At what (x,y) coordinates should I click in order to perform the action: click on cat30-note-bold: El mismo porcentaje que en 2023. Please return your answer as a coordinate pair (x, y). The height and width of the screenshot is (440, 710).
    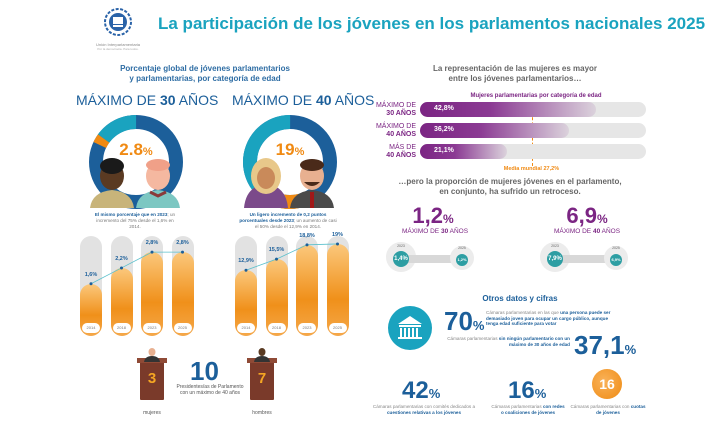
    Looking at the image, I should click on (131, 214).